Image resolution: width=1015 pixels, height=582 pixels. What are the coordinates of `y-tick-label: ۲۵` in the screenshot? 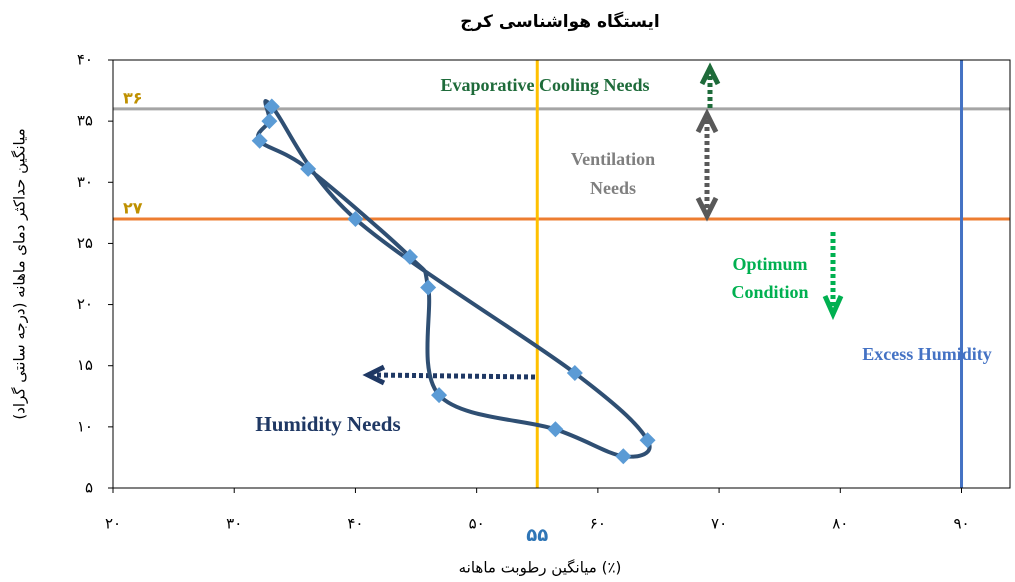 It's located at (85, 243).